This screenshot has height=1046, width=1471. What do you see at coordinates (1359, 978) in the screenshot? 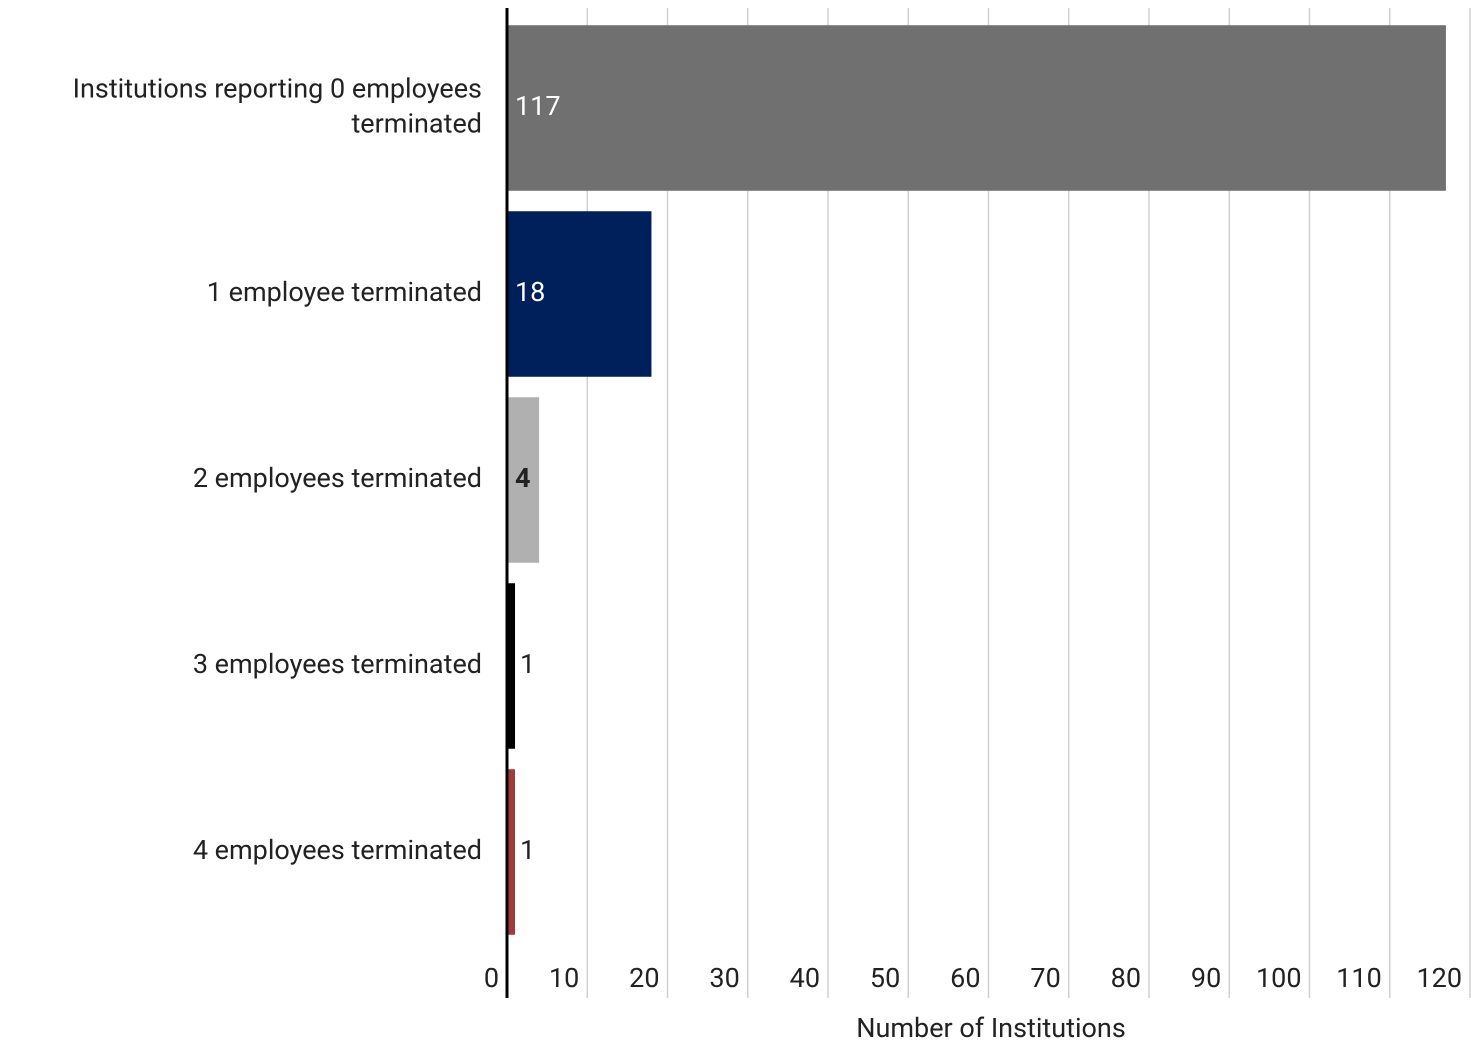
I see `x-tick-label: 110` at bounding box center [1359, 978].